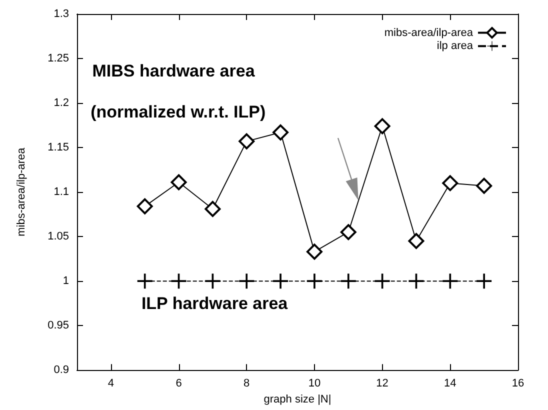 This screenshot has height=410, width=548. Describe the element at coordinates (65, 281) in the screenshot. I see `y-tick-label: 1` at that location.